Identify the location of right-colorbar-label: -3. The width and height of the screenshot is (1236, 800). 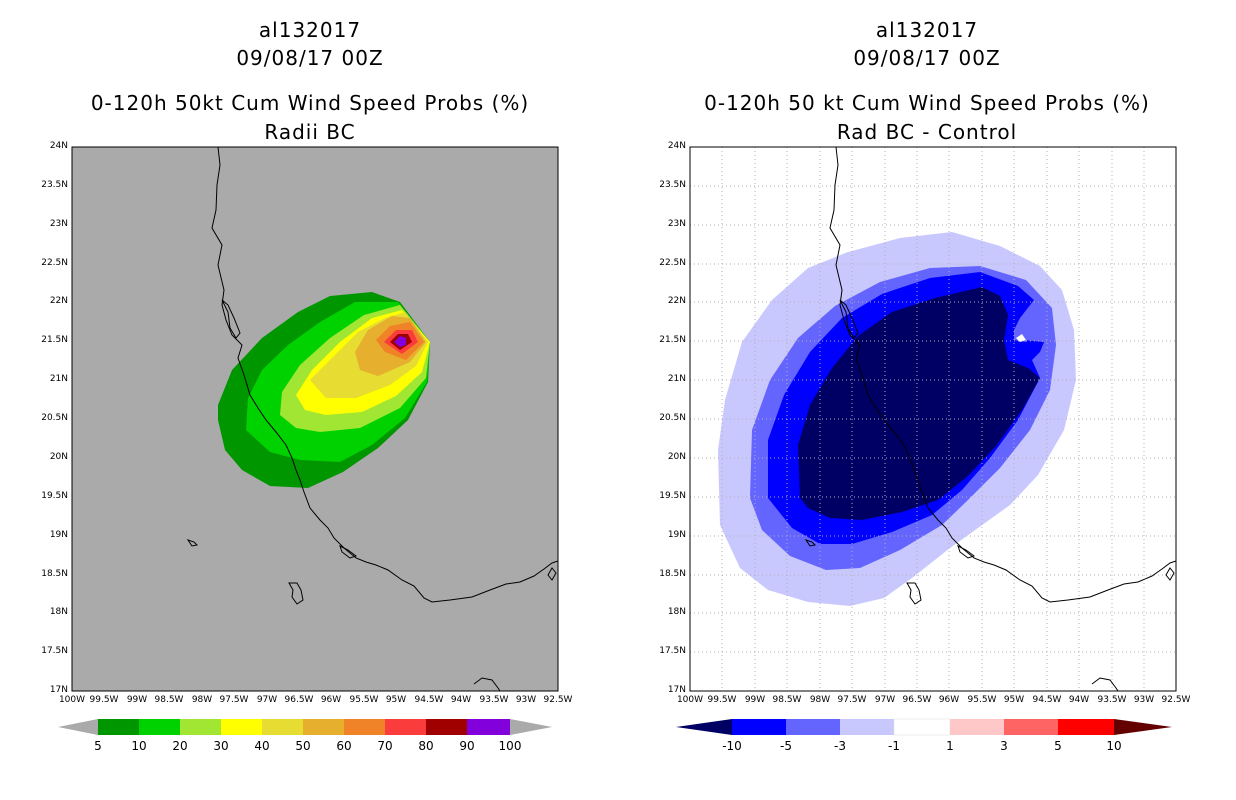
(840, 746).